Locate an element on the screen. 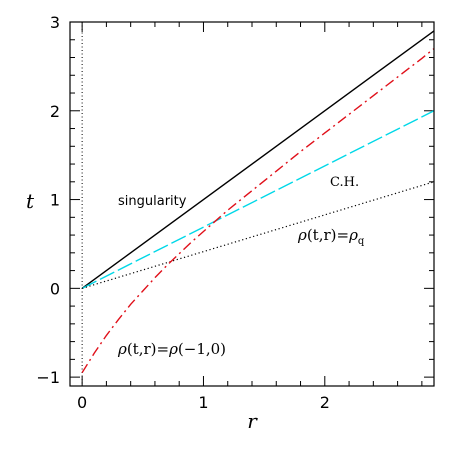  y-tick-label: 3 is located at coordinates (55, 22).